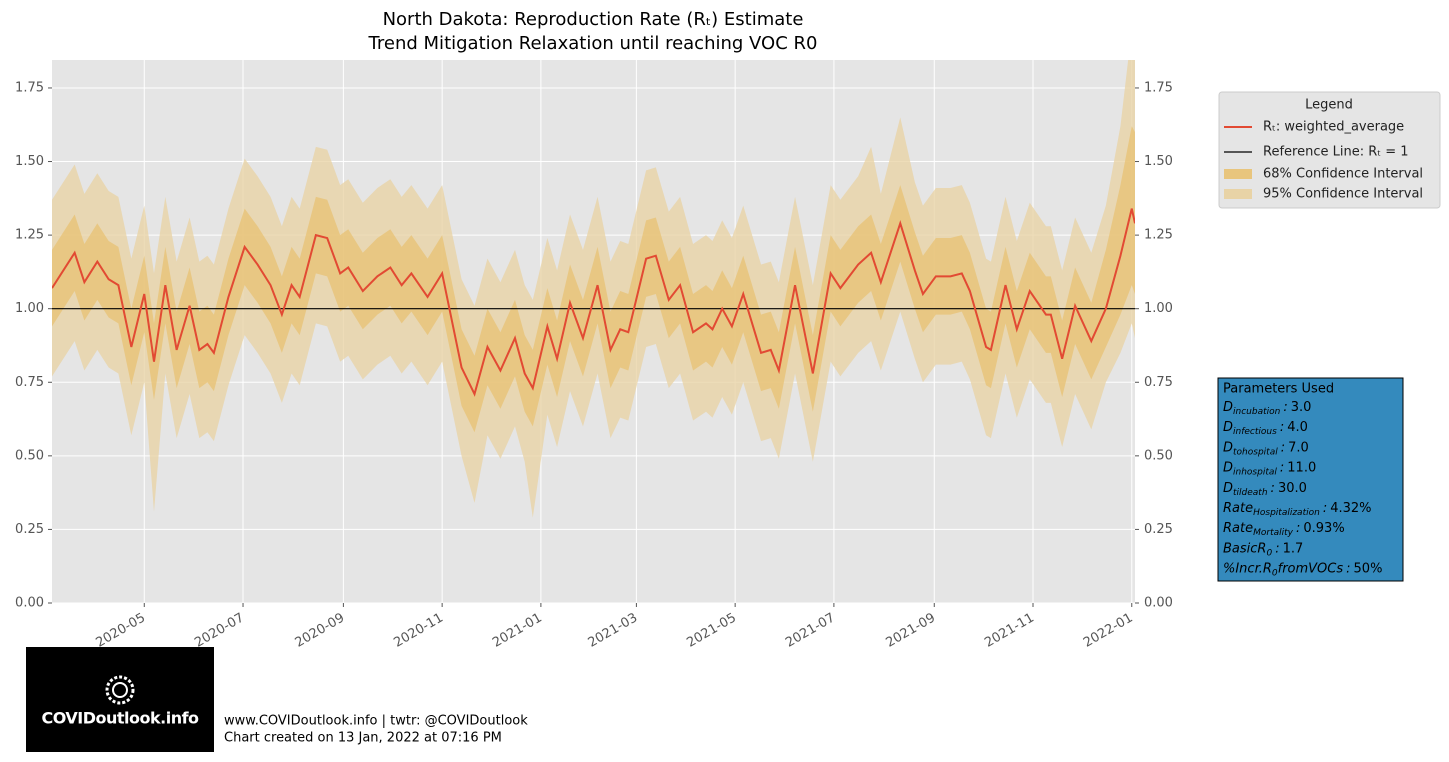 This screenshot has width=1449, height=762. I want to click on parameter: RateHospitalization:4.32%, so click(1297, 509).